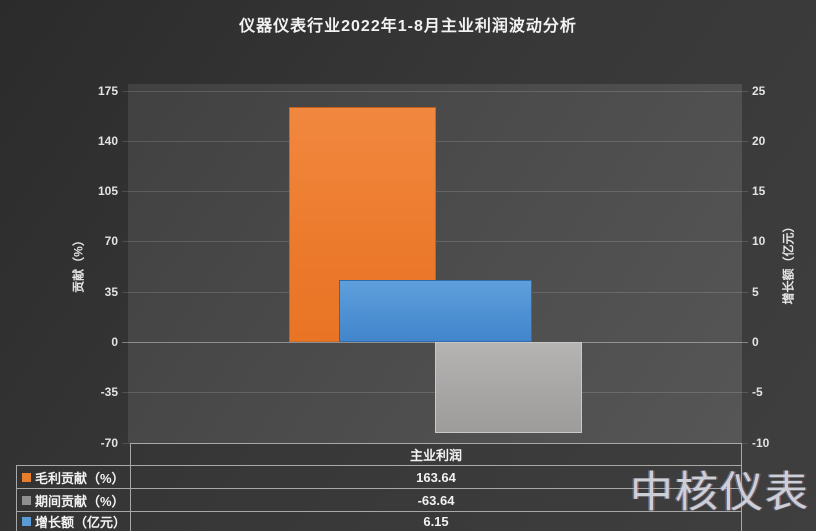 This screenshot has width=816, height=531. What do you see at coordinates (720, 493) in the screenshot?
I see `watermark: 中核仪表` at bounding box center [720, 493].